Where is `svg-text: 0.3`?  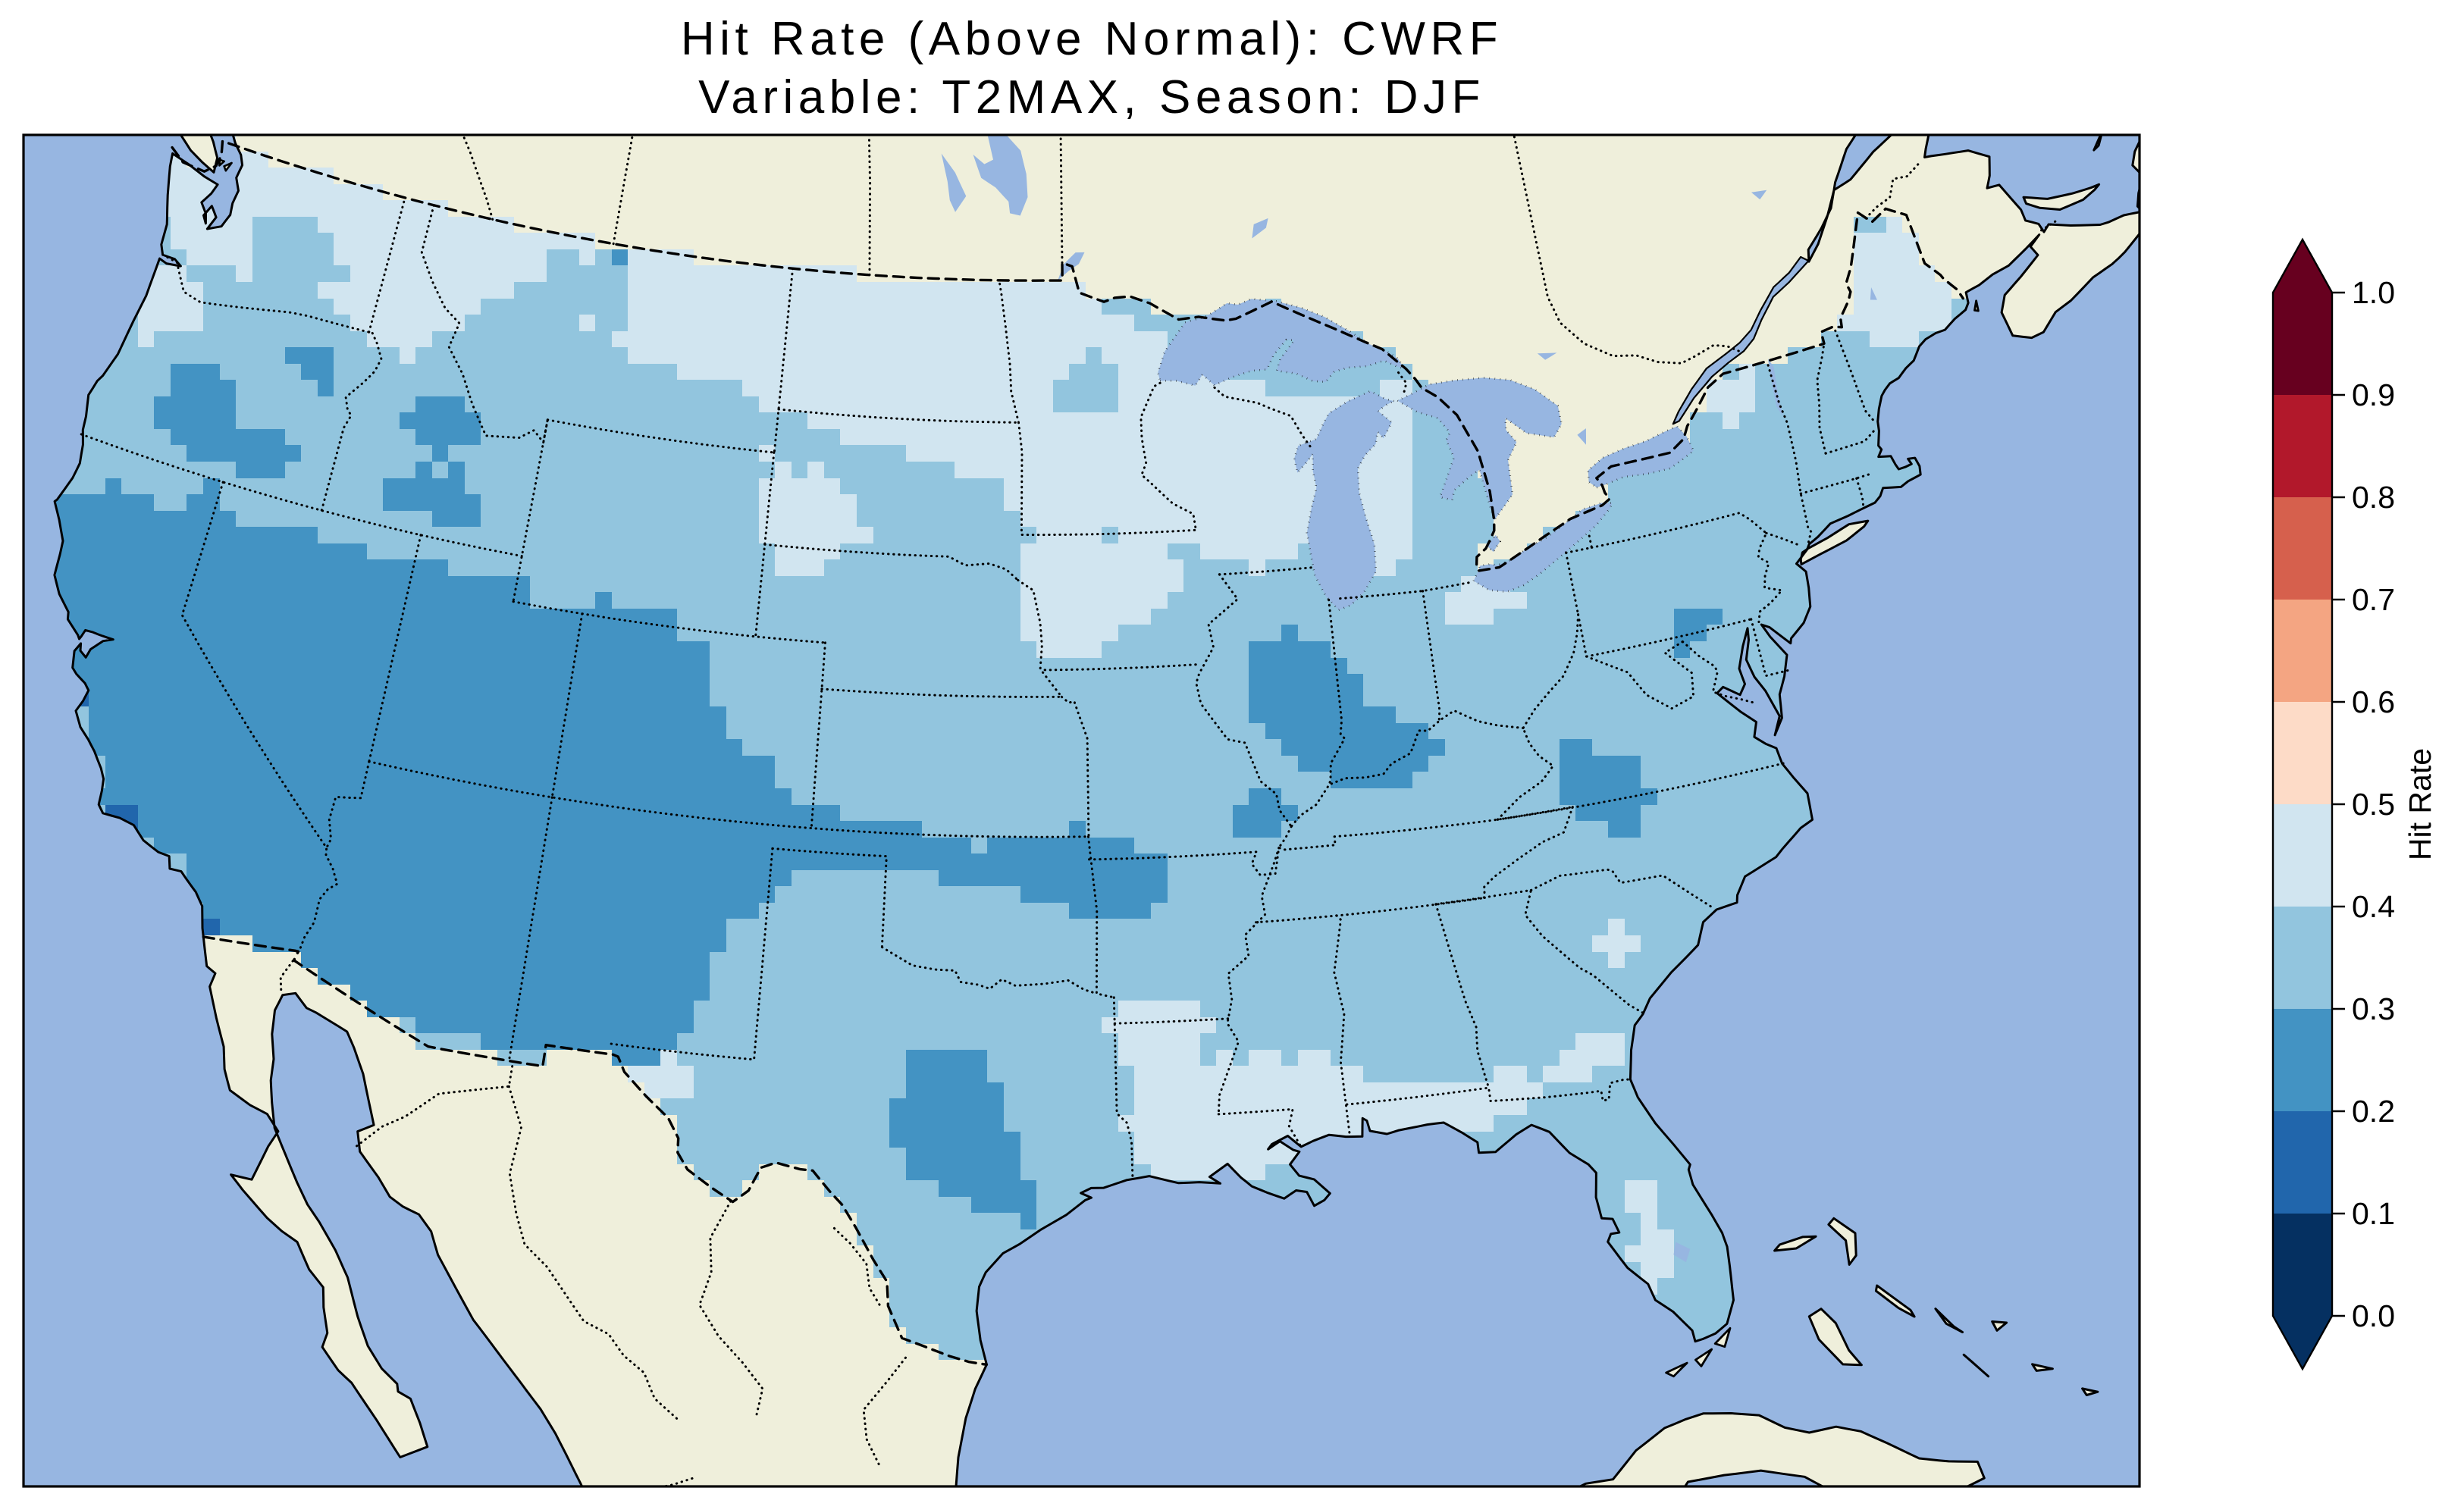
svg-text: 0.3 is located at coordinates (2374, 1008).